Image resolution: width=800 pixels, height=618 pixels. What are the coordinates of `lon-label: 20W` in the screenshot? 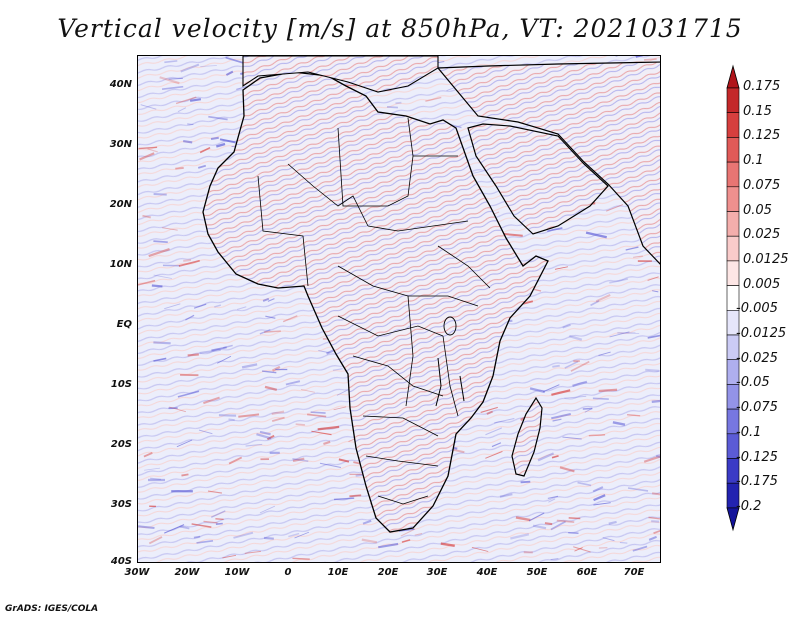 It's located at (187, 572).